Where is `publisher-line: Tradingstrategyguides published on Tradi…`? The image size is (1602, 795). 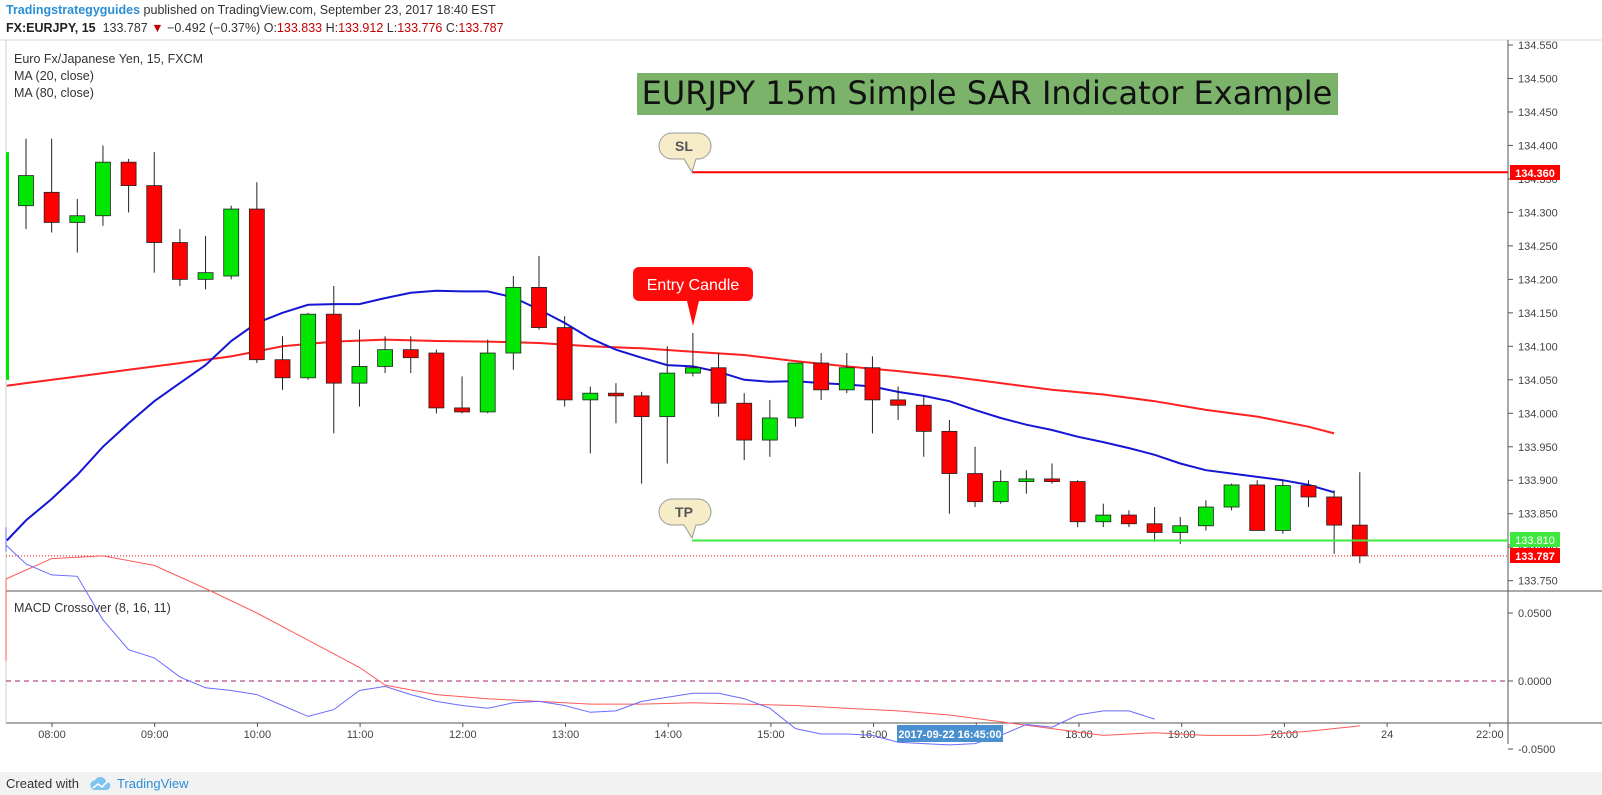
publisher-line: Tradingstrategyguides published on Tradi… is located at coordinates (251, 10).